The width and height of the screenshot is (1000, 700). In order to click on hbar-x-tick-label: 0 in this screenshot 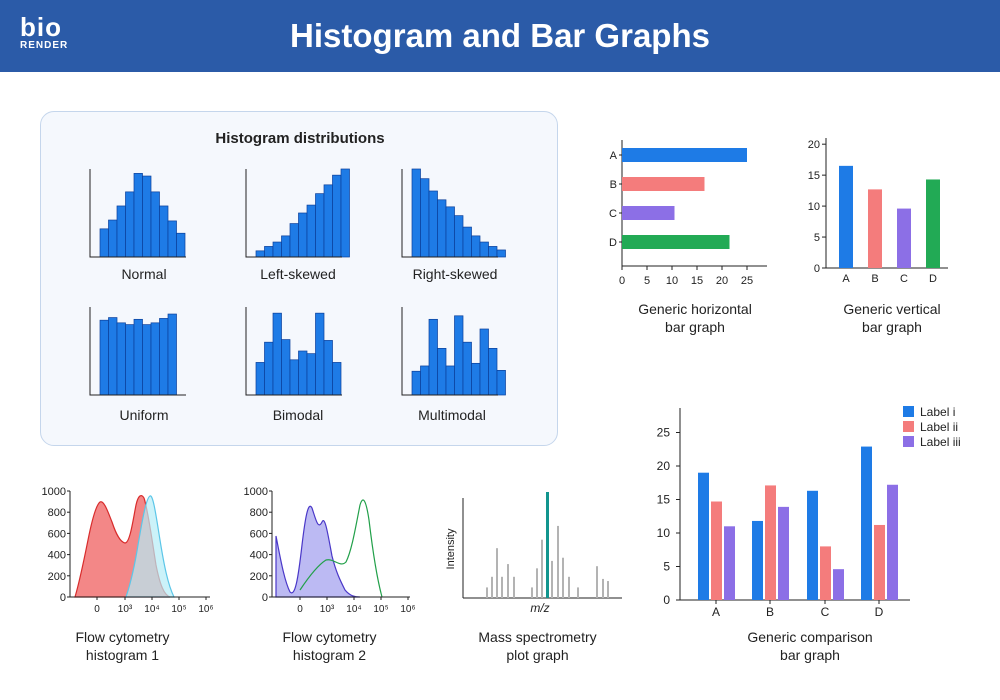, I will do `click(622, 281)`.